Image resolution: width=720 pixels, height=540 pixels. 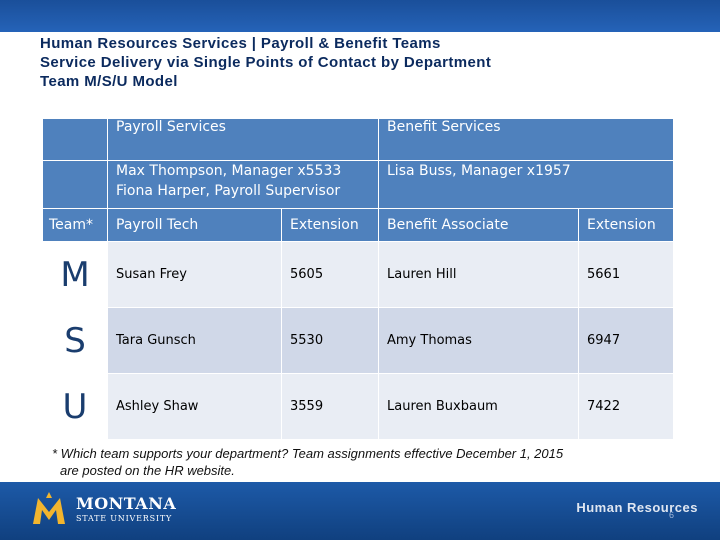 I want to click on team-letter: M, so click(x=75, y=274).